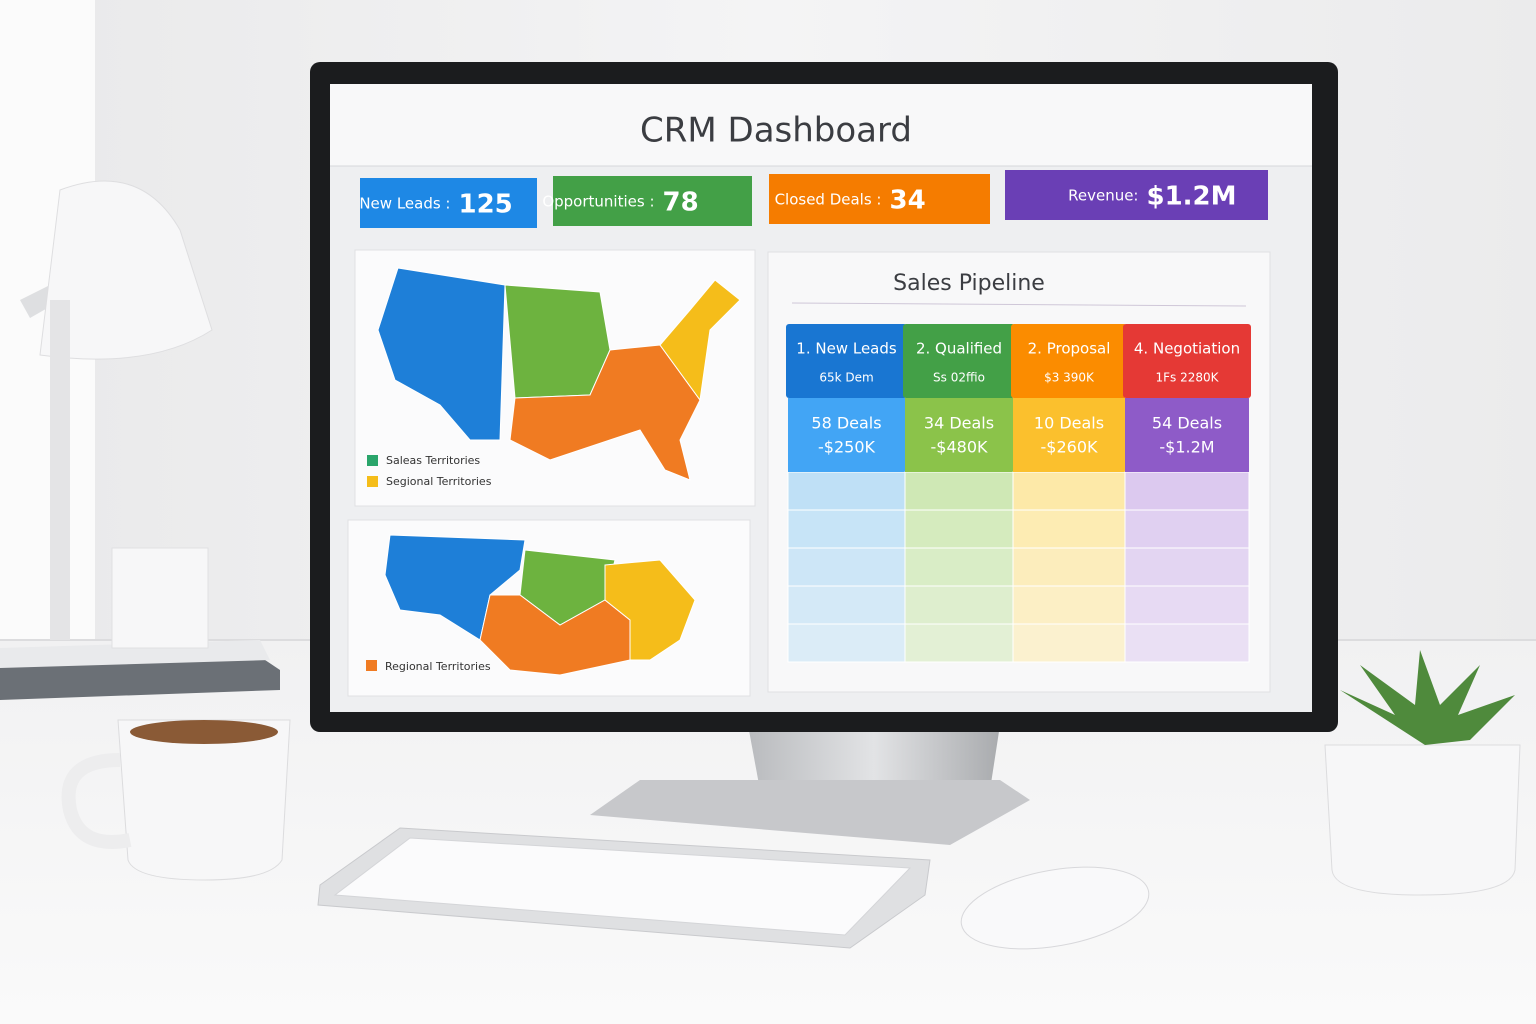 The width and height of the screenshot is (1536, 1024). Describe the element at coordinates (959, 378) in the screenshot. I see `stage-sub: Ss 02ffio` at that location.